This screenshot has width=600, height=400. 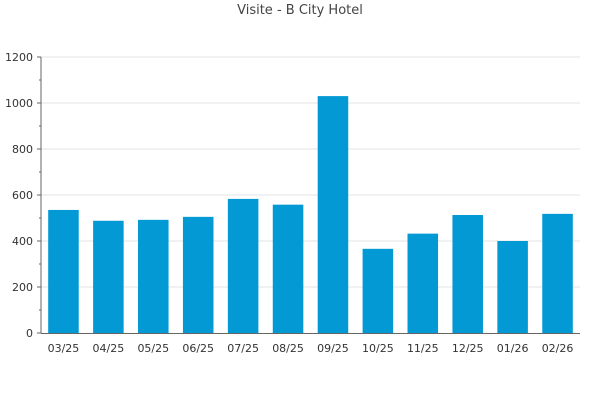 What do you see at coordinates (378, 348) in the screenshot?
I see `x-tick-label: 10/25` at bounding box center [378, 348].